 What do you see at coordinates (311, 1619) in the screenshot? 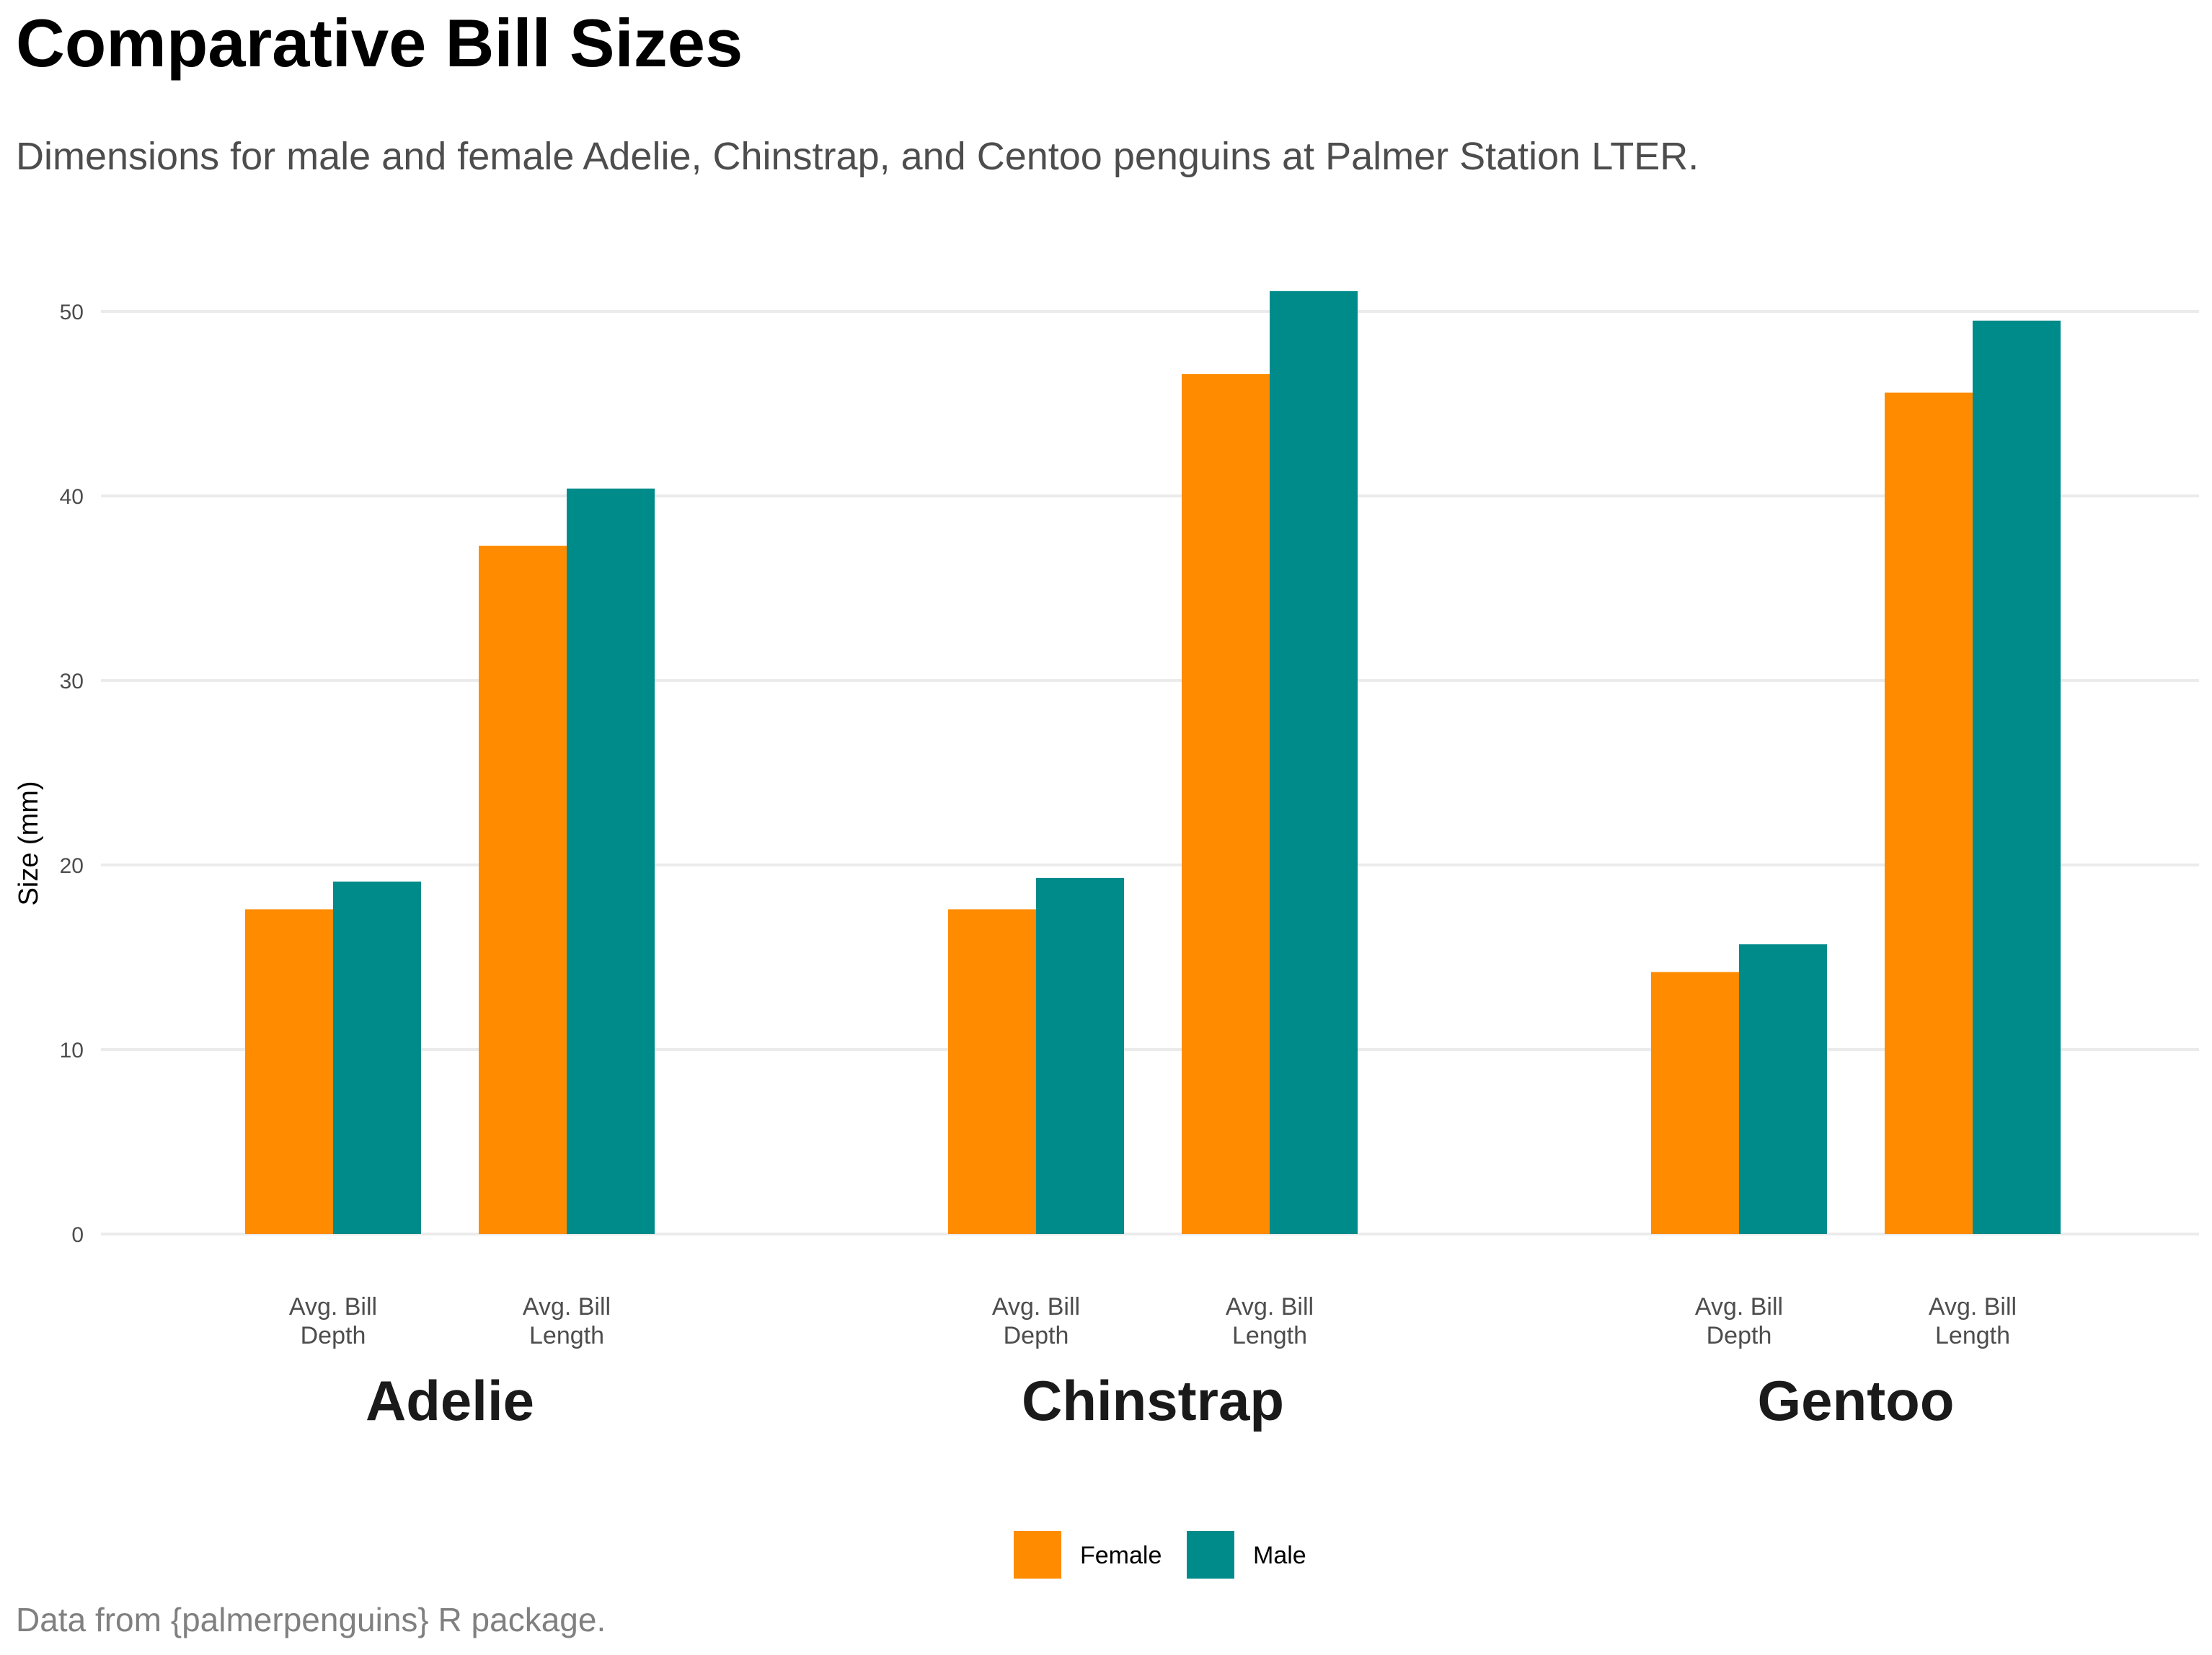
I see `chart-caption: Data from {palmerpenguins} R package.` at bounding box center [311, 1619].